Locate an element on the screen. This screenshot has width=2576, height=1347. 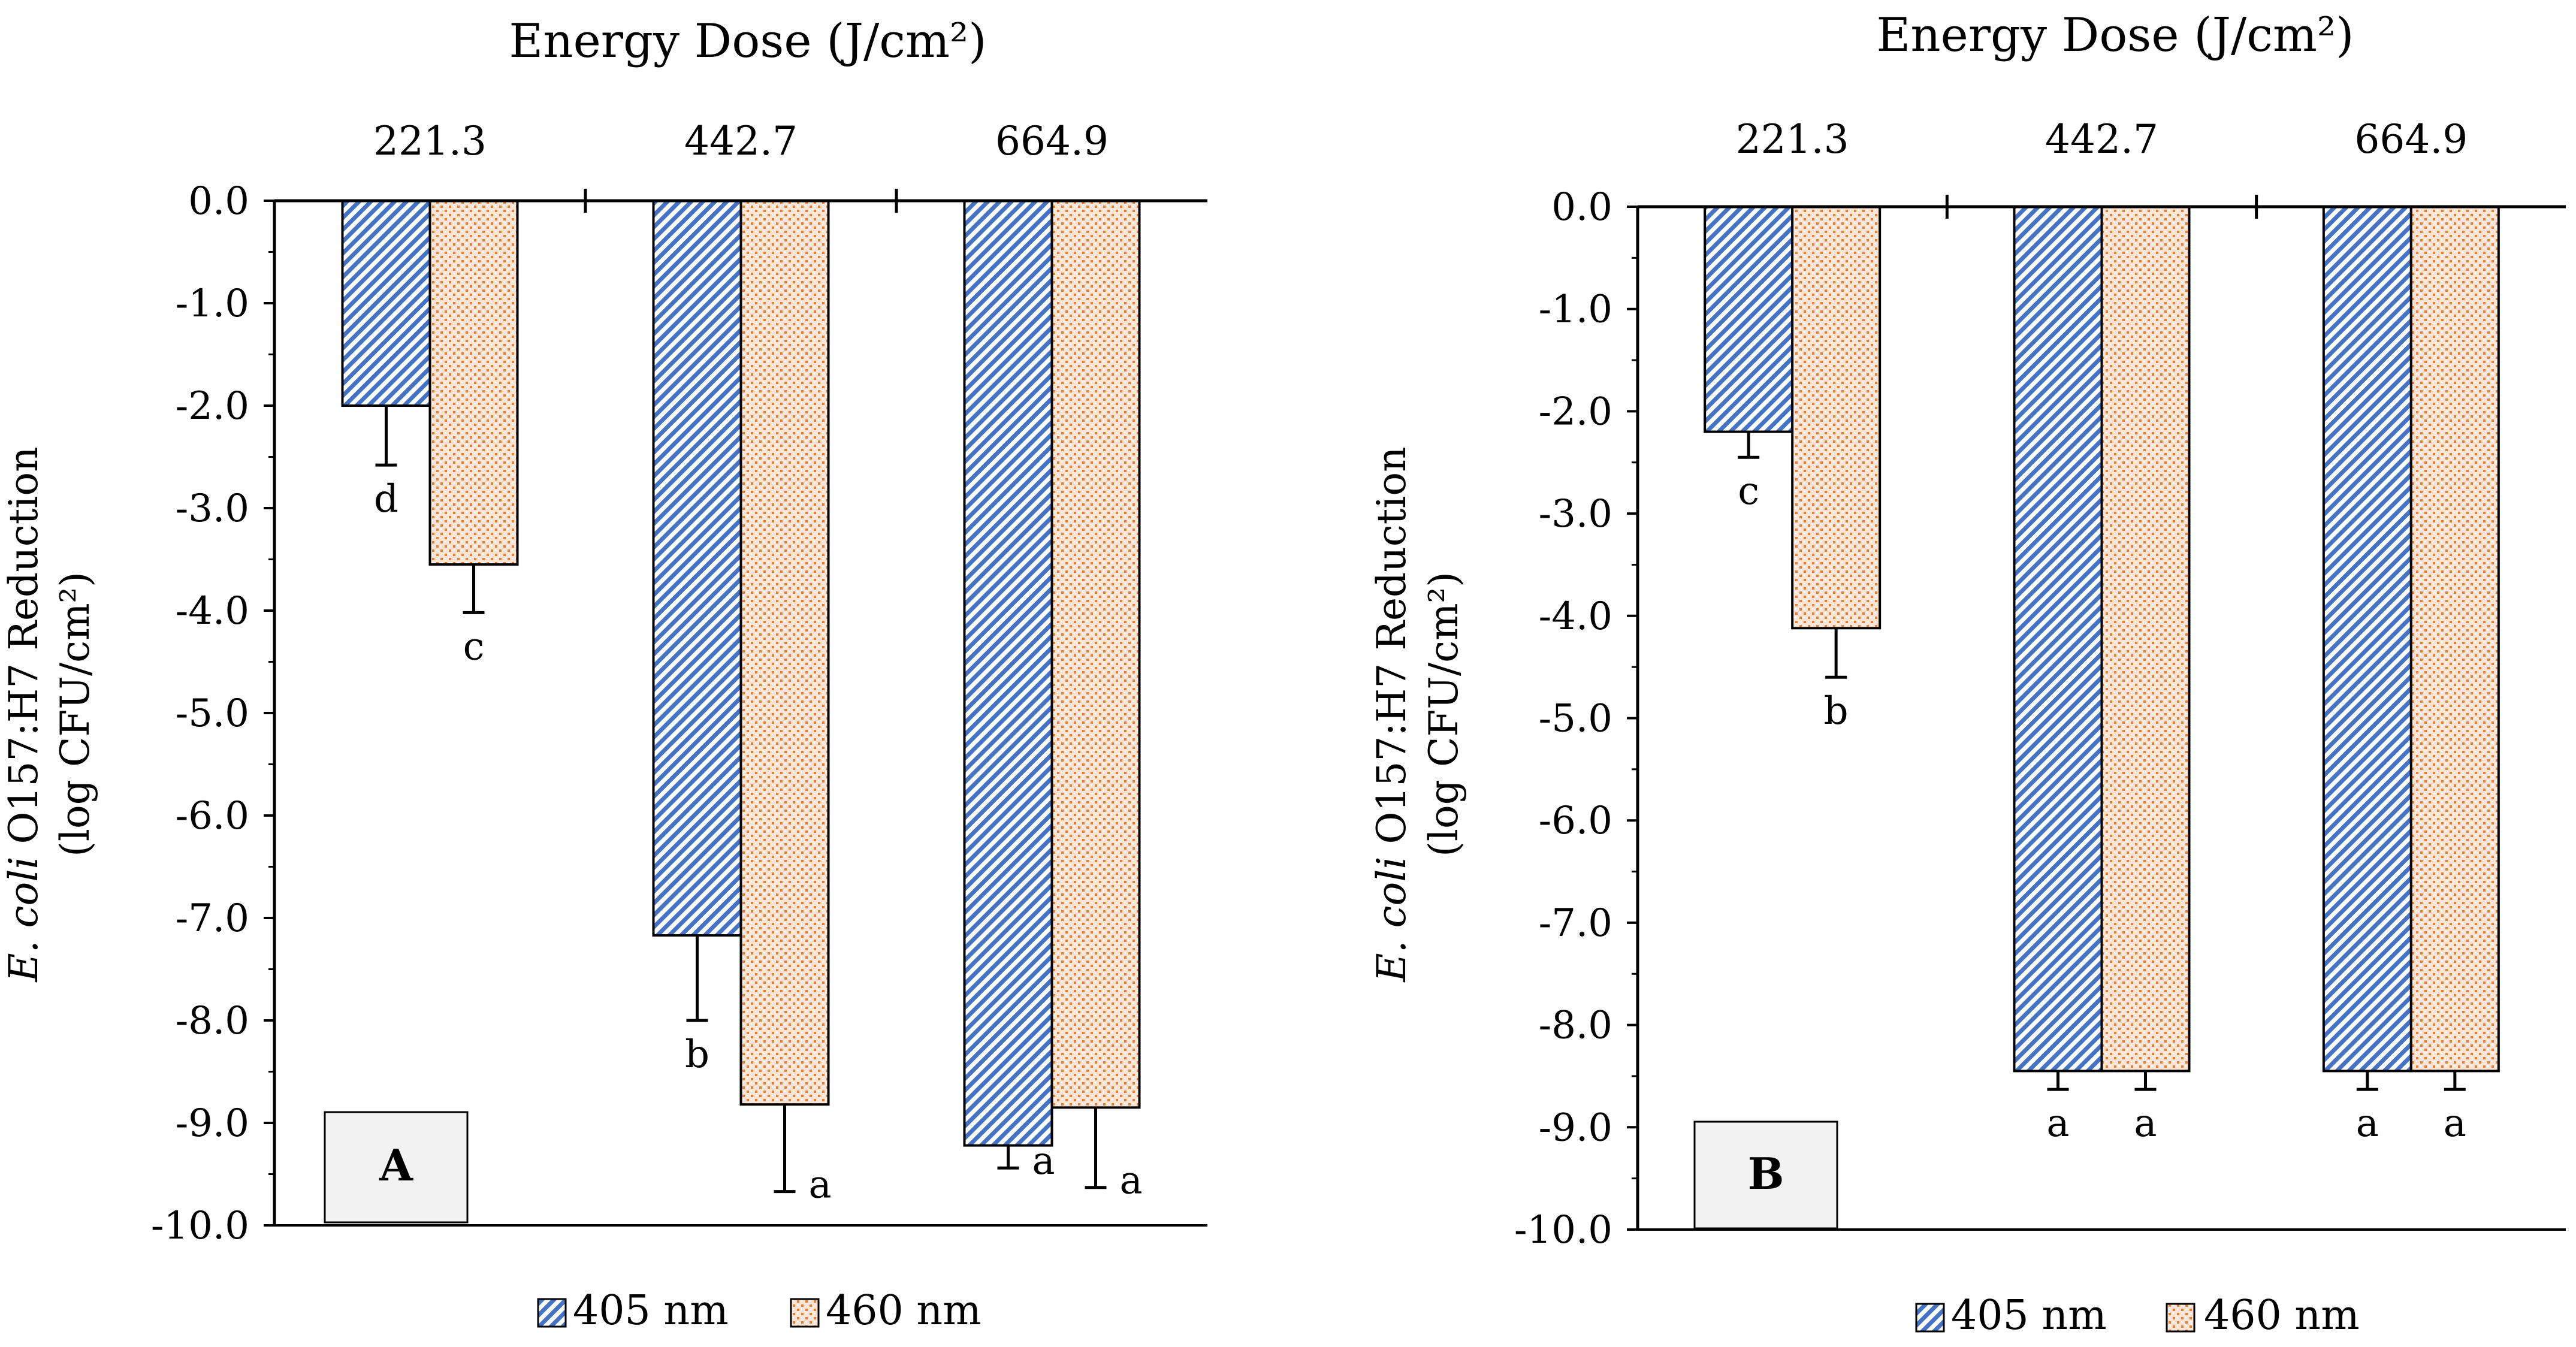
panel-a-y-title-line2: (log CFU/cm²) is located at coordinates (75, 714).